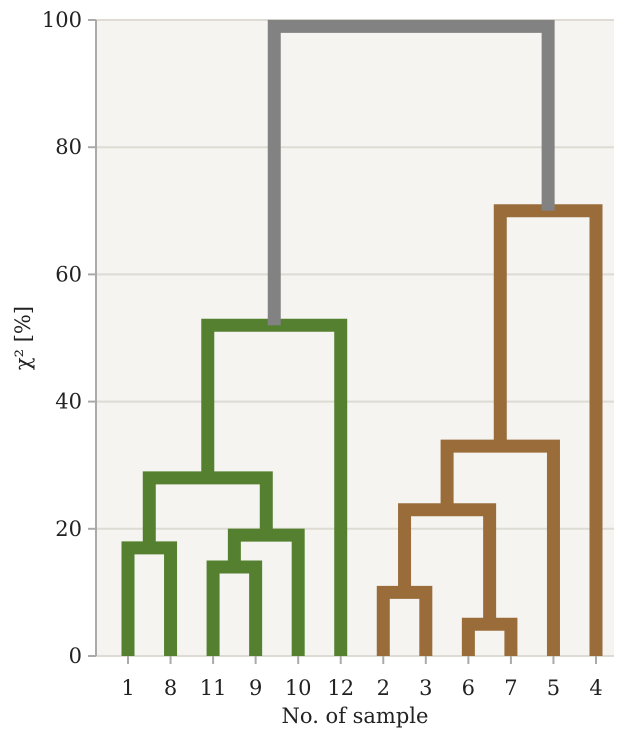 The height and width of the screenshot is (730, 628). I want to click on y-tick-label: 40, so click(68, 402).